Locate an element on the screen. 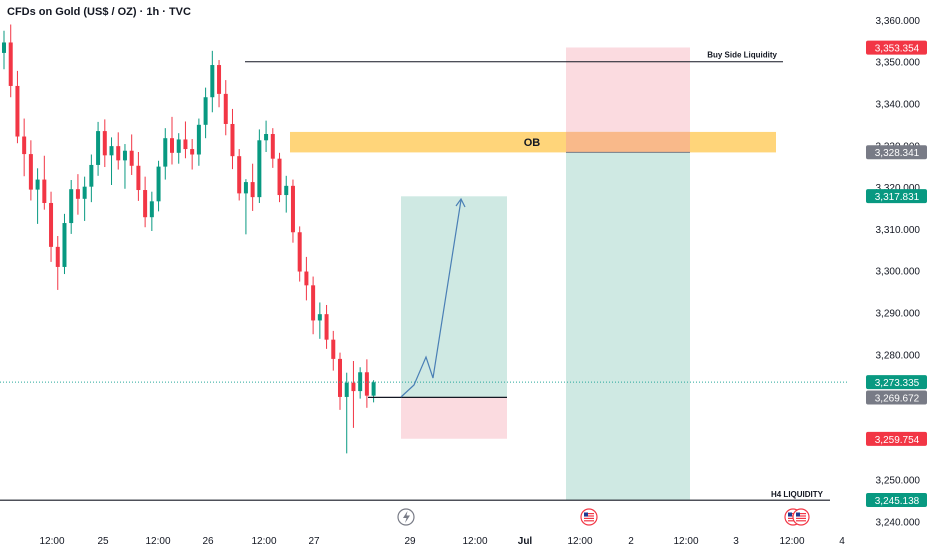  price-tick-label: 3,300.000 is located at coordinates (898, 272).